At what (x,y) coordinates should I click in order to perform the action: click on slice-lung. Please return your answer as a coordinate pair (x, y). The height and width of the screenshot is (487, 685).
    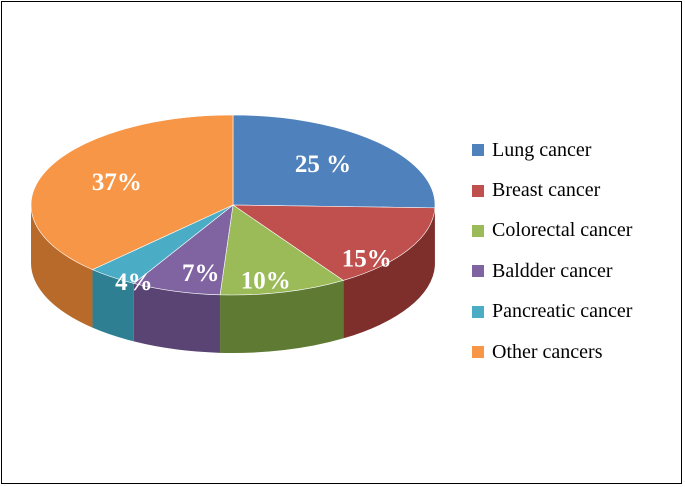
    Looking at the image, I should click on (334, 161).